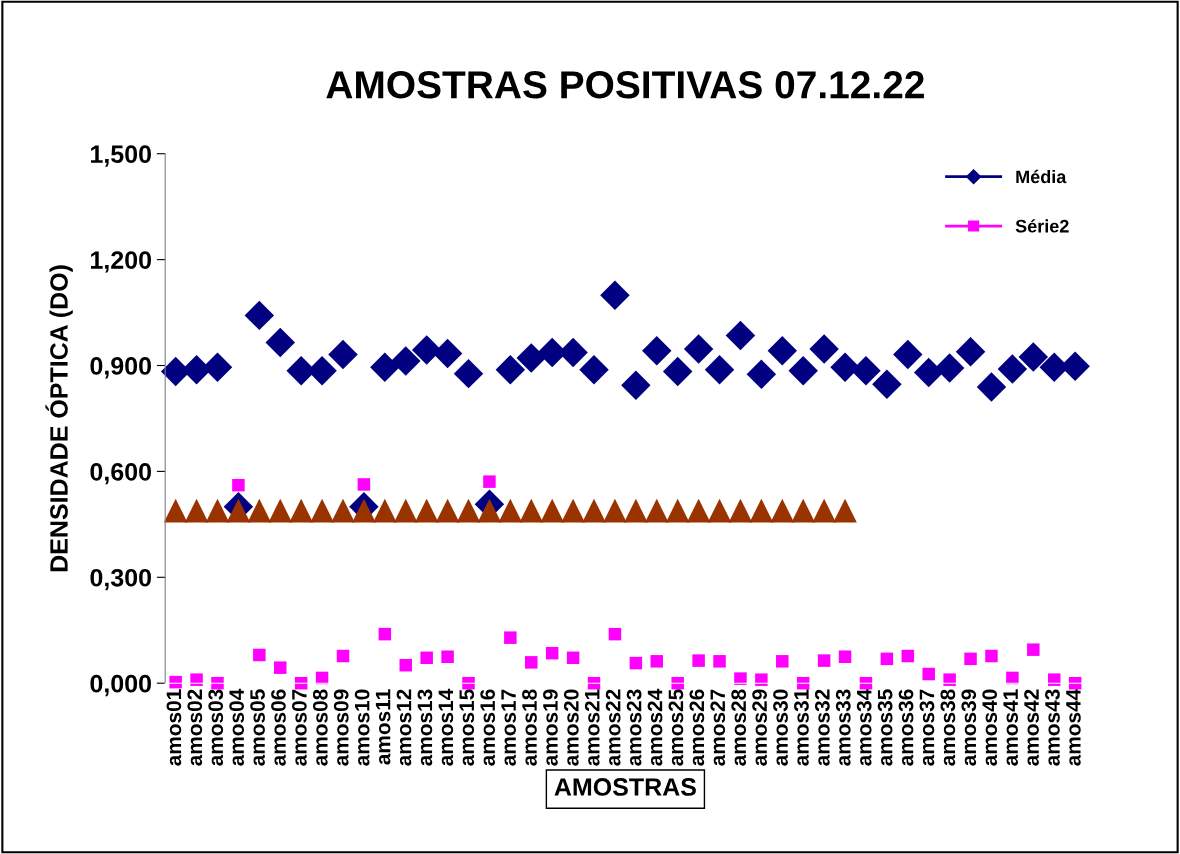  I want to click on x-tick-label: amos20, so click(571, 727).